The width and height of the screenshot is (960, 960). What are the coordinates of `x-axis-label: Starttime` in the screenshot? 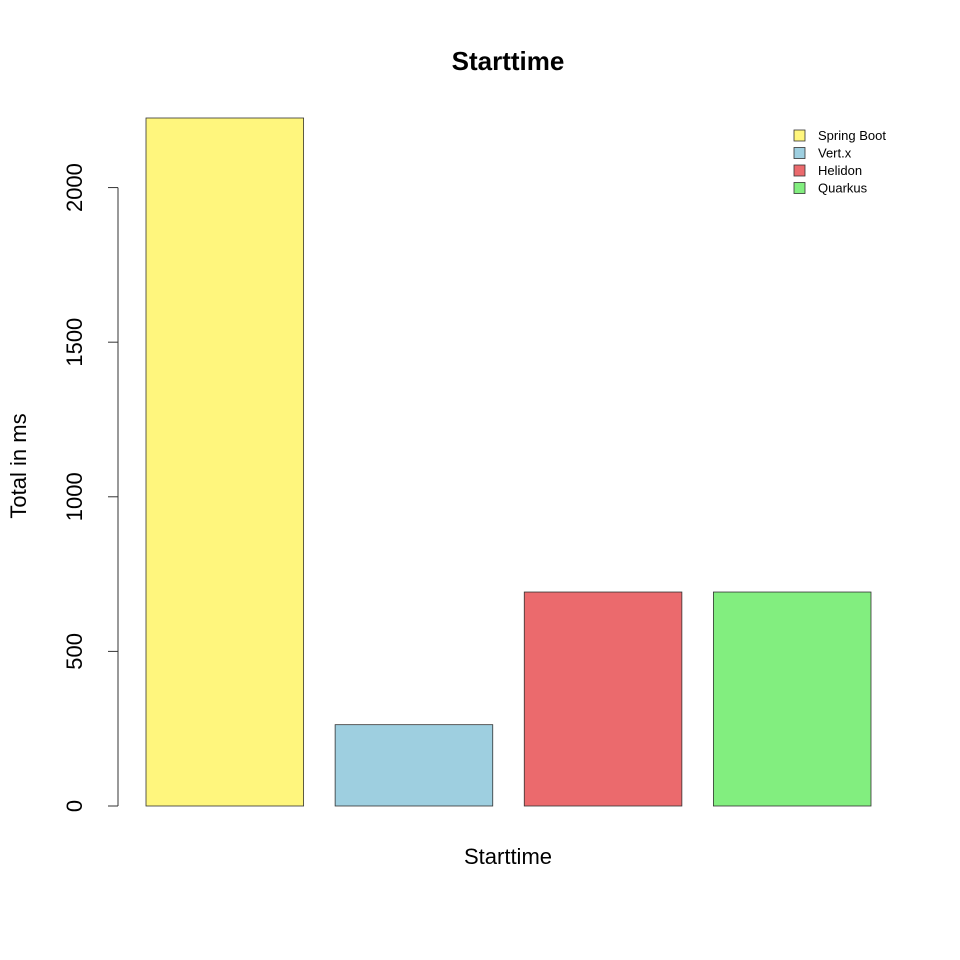 It's located at (508, 856).